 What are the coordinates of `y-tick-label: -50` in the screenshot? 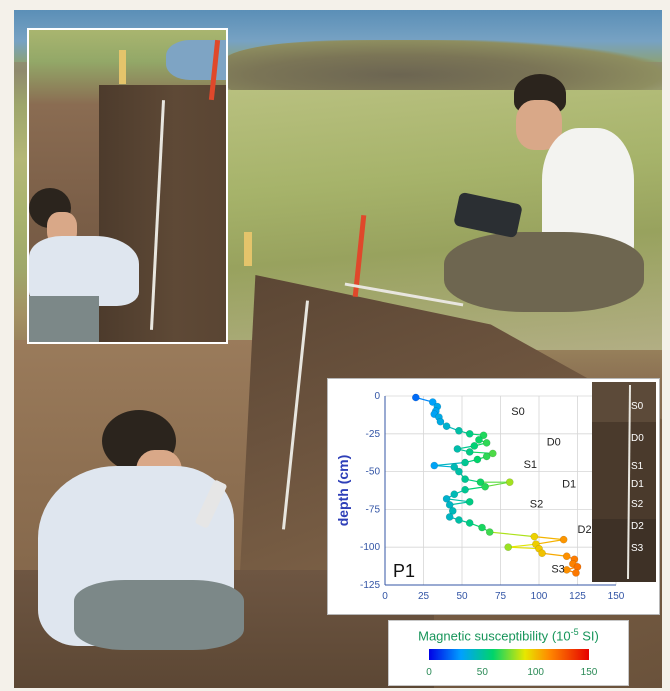 It's located at (373, 472).